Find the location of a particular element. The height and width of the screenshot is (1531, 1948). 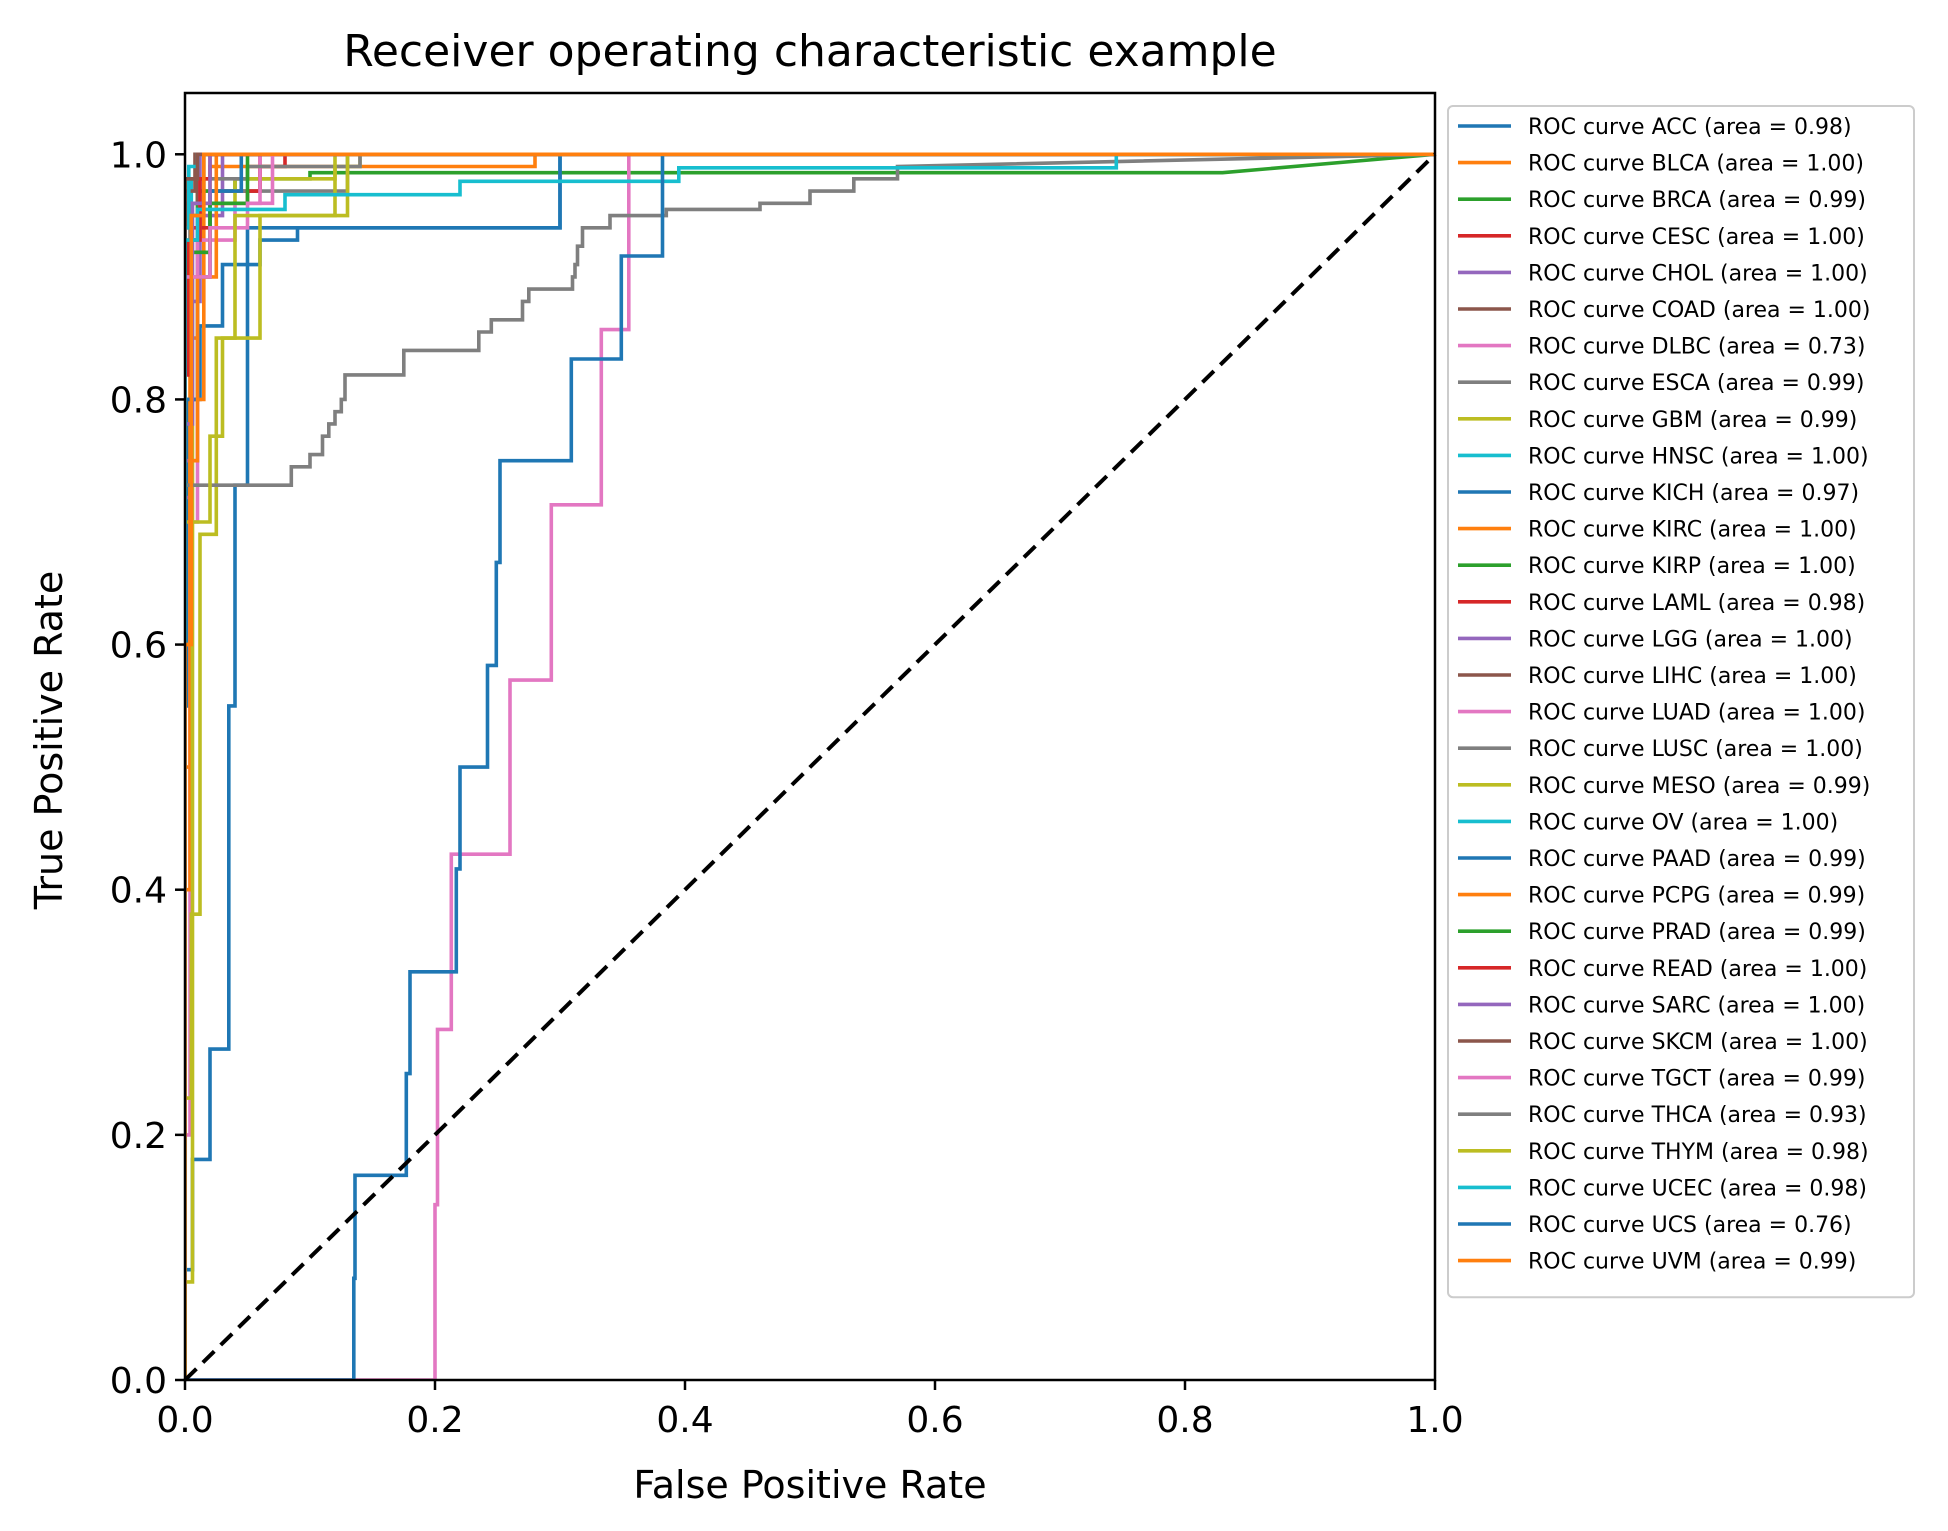

legend-entry-label: ROC curve KICH (area = 0.97) is located at coordinates (1693, 493).